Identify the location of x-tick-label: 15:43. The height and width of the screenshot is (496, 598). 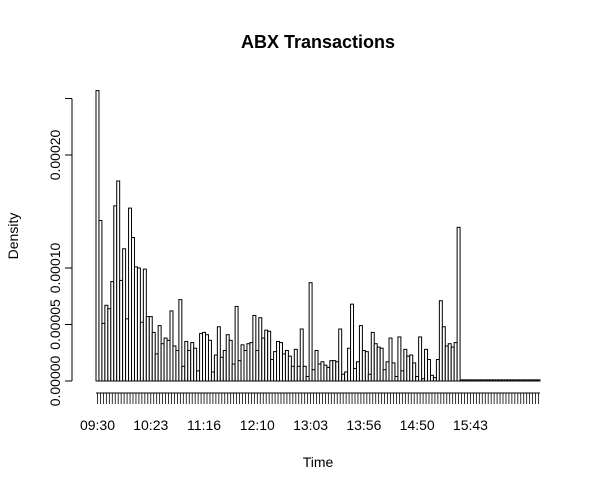
(470, 425).